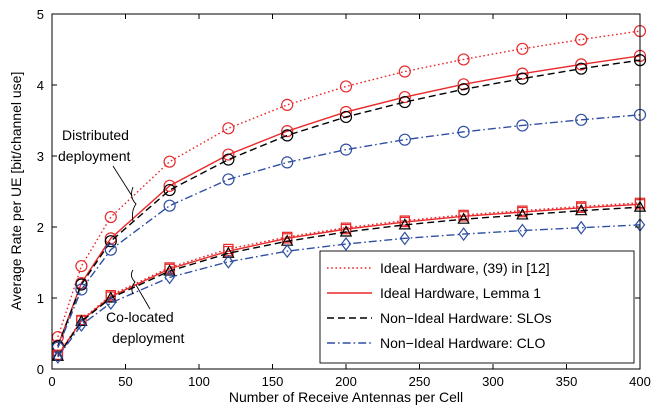  I want to click on x-tick-label-3: 150, so click(273, 381).